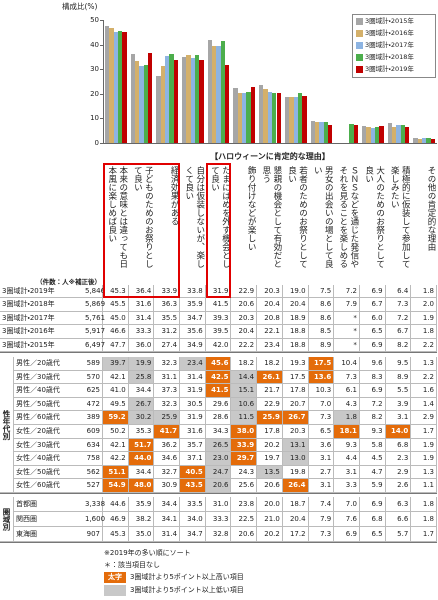  I want to click on y-tick-label: 30, so click(94, 69).